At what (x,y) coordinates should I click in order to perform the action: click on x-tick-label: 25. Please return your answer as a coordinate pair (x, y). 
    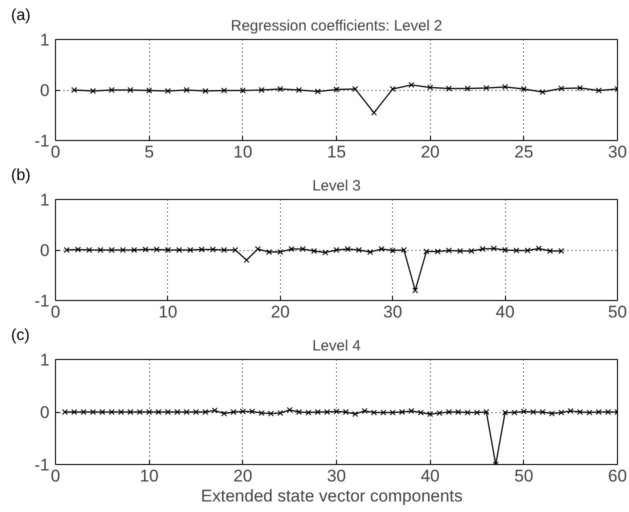
    Looking at the image, I should click on (524, 152).